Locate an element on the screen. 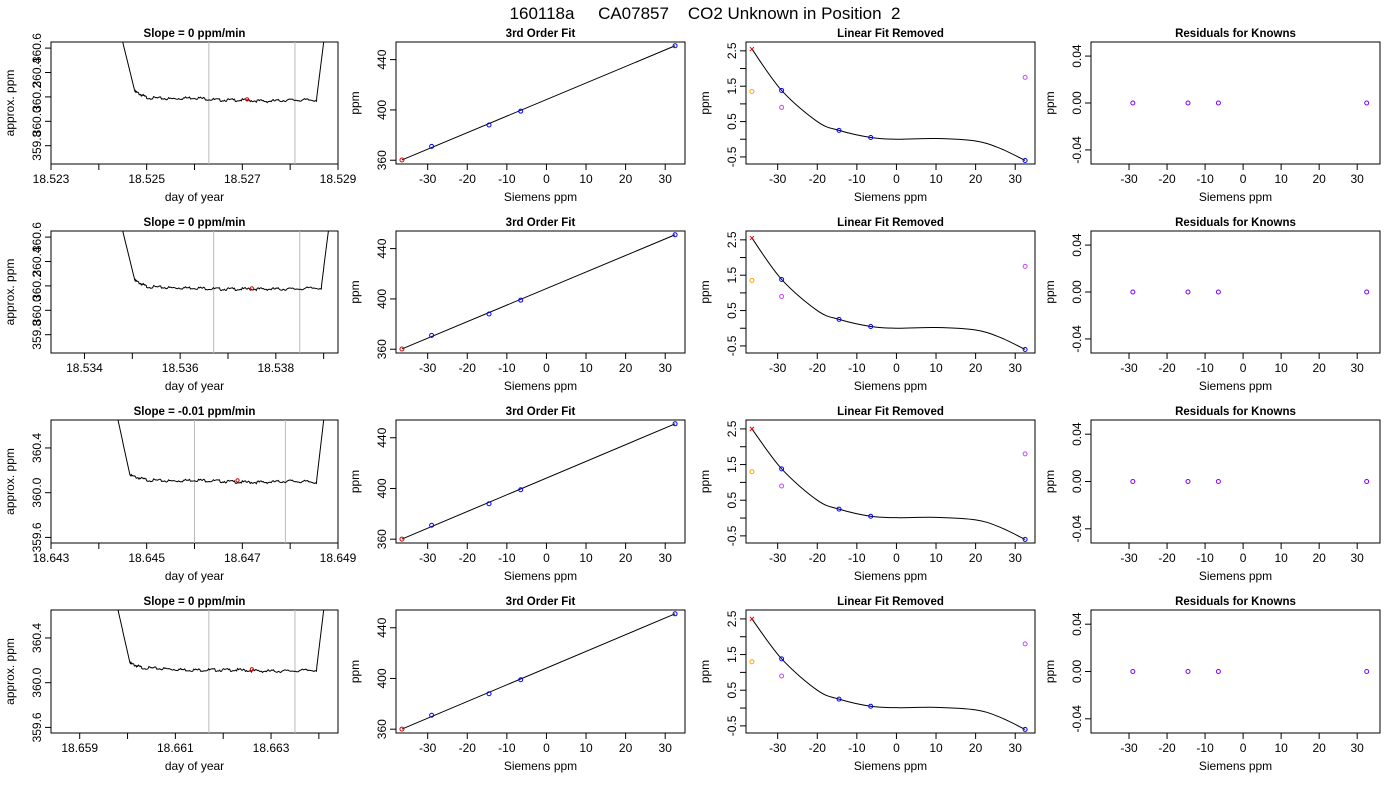 The width and height of the screenshot is (1400, 800). panel-title: Slope = -0.01 ppm/min is located at coordinates (195, 412).